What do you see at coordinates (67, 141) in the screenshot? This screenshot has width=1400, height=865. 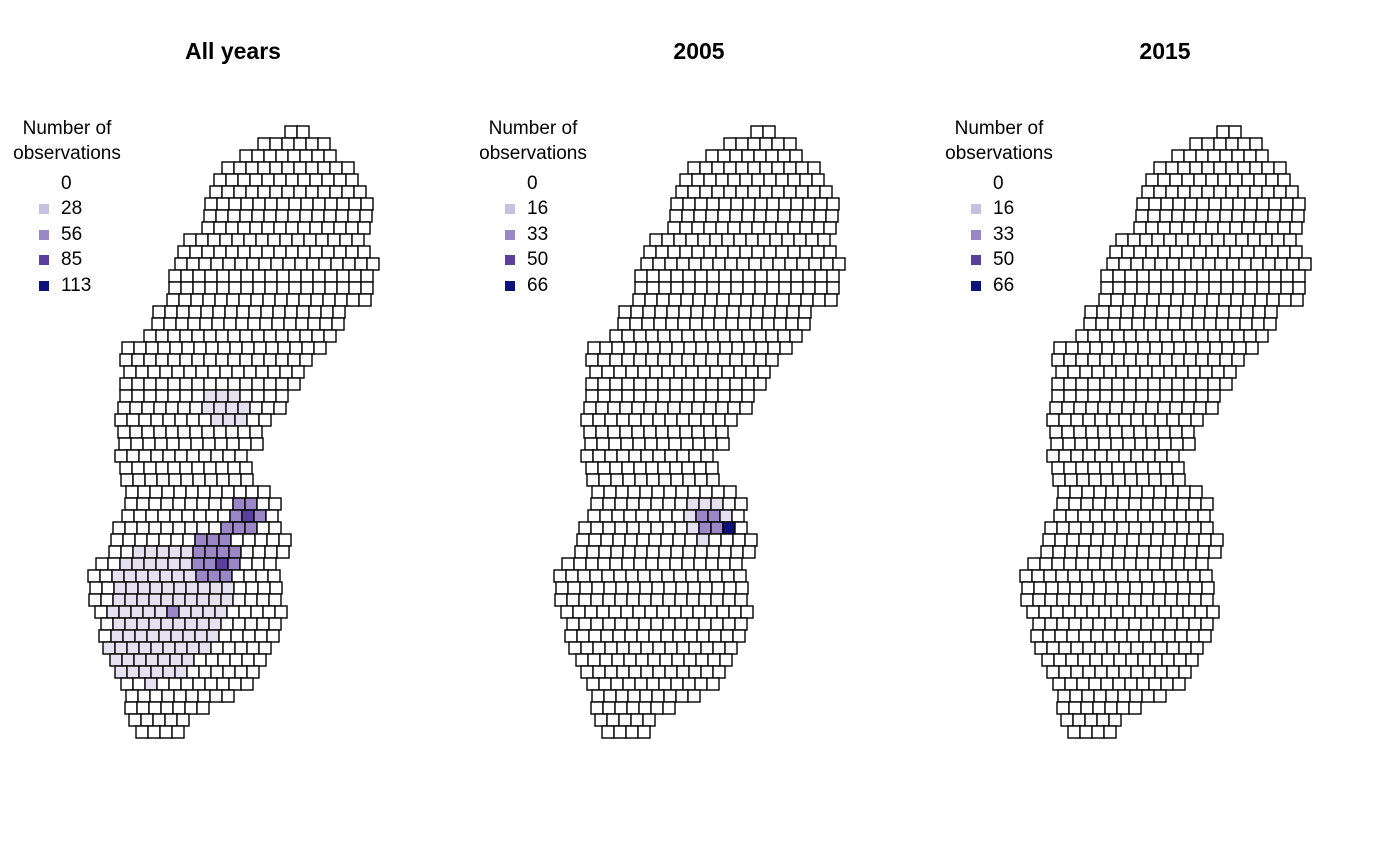 I see `legend-title: Number of observations` at bounding box center [67, 141].